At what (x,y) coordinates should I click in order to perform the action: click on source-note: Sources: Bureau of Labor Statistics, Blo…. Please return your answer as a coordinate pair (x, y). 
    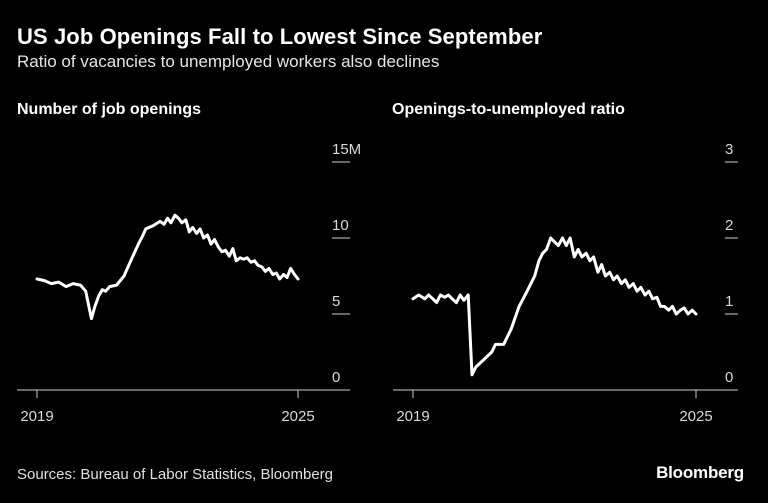
    Looking at the image, I should click on (175, 474).